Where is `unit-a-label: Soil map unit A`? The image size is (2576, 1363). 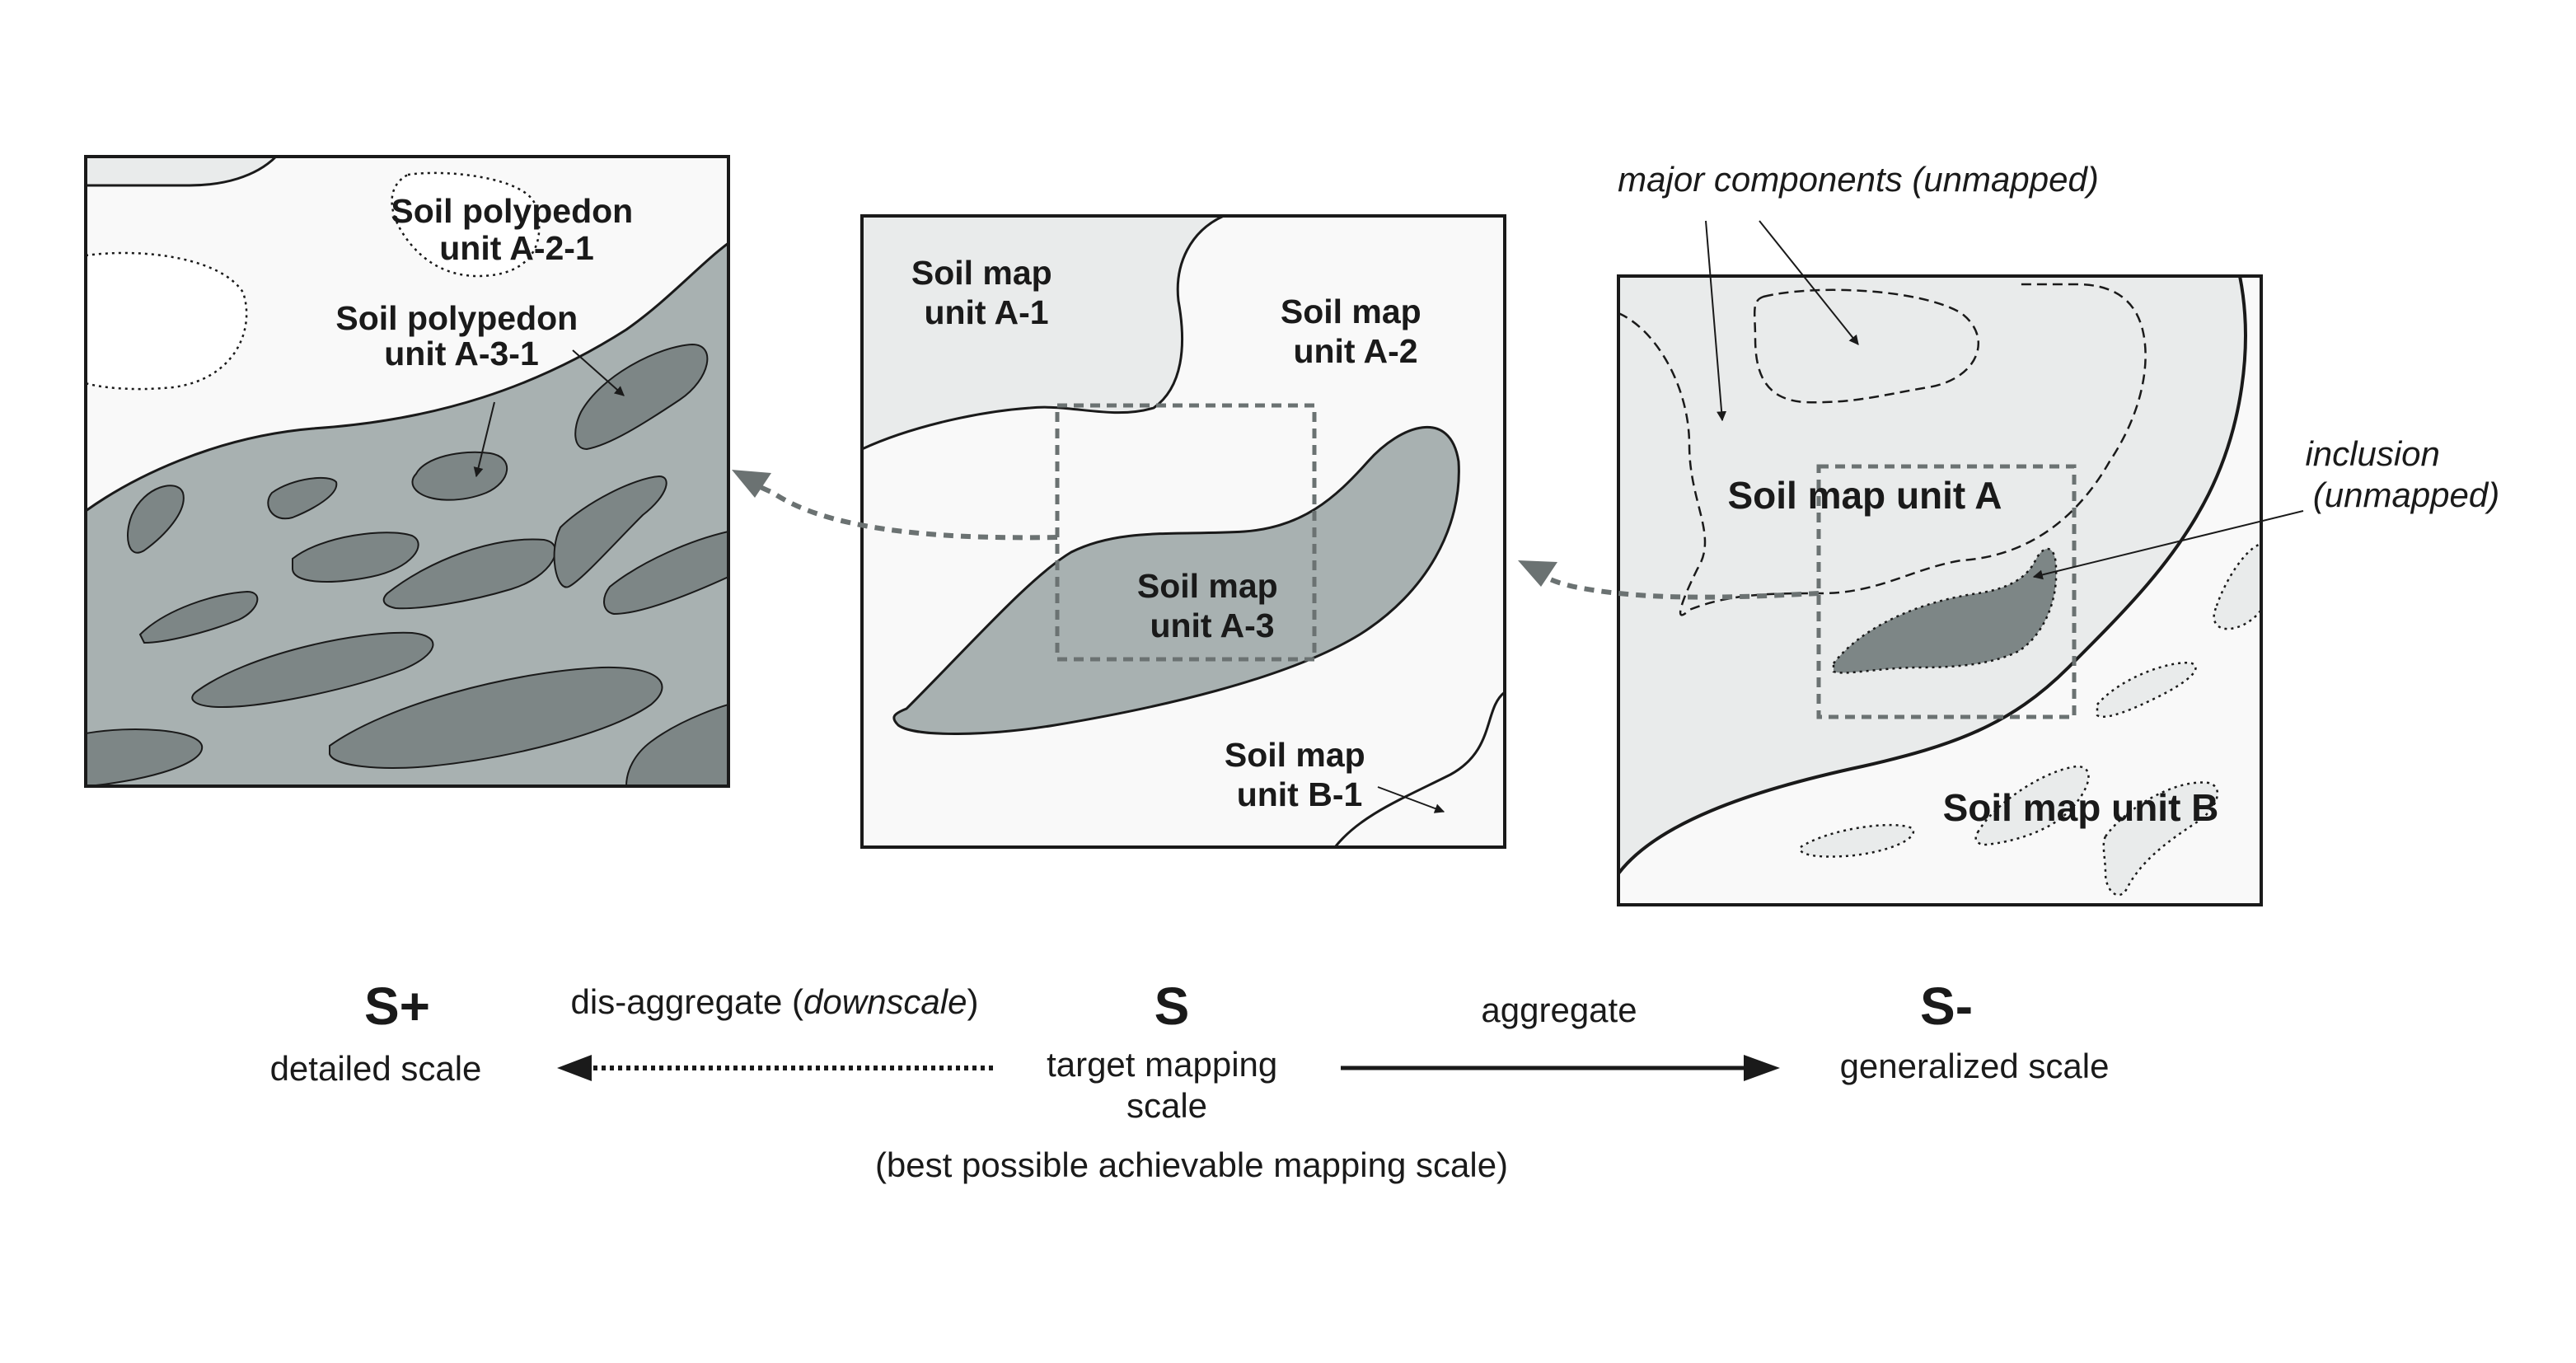 unit-a-label: Soil map unit A is located at coordinates (1864, 495).